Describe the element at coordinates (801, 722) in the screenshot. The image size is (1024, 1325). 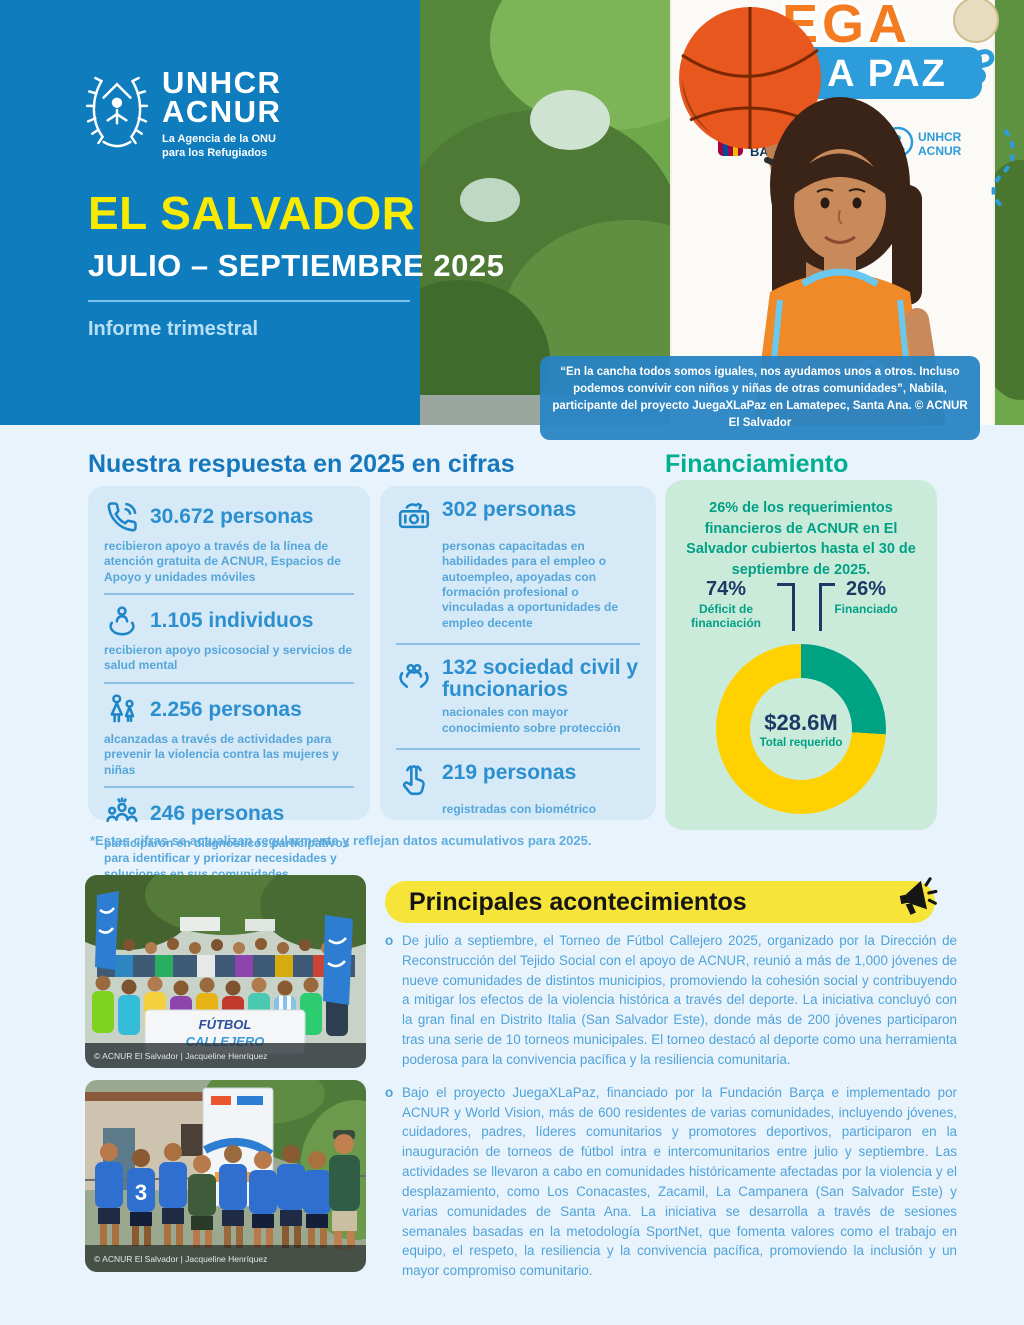
I see `total-required-value: $28.6M` at that location.